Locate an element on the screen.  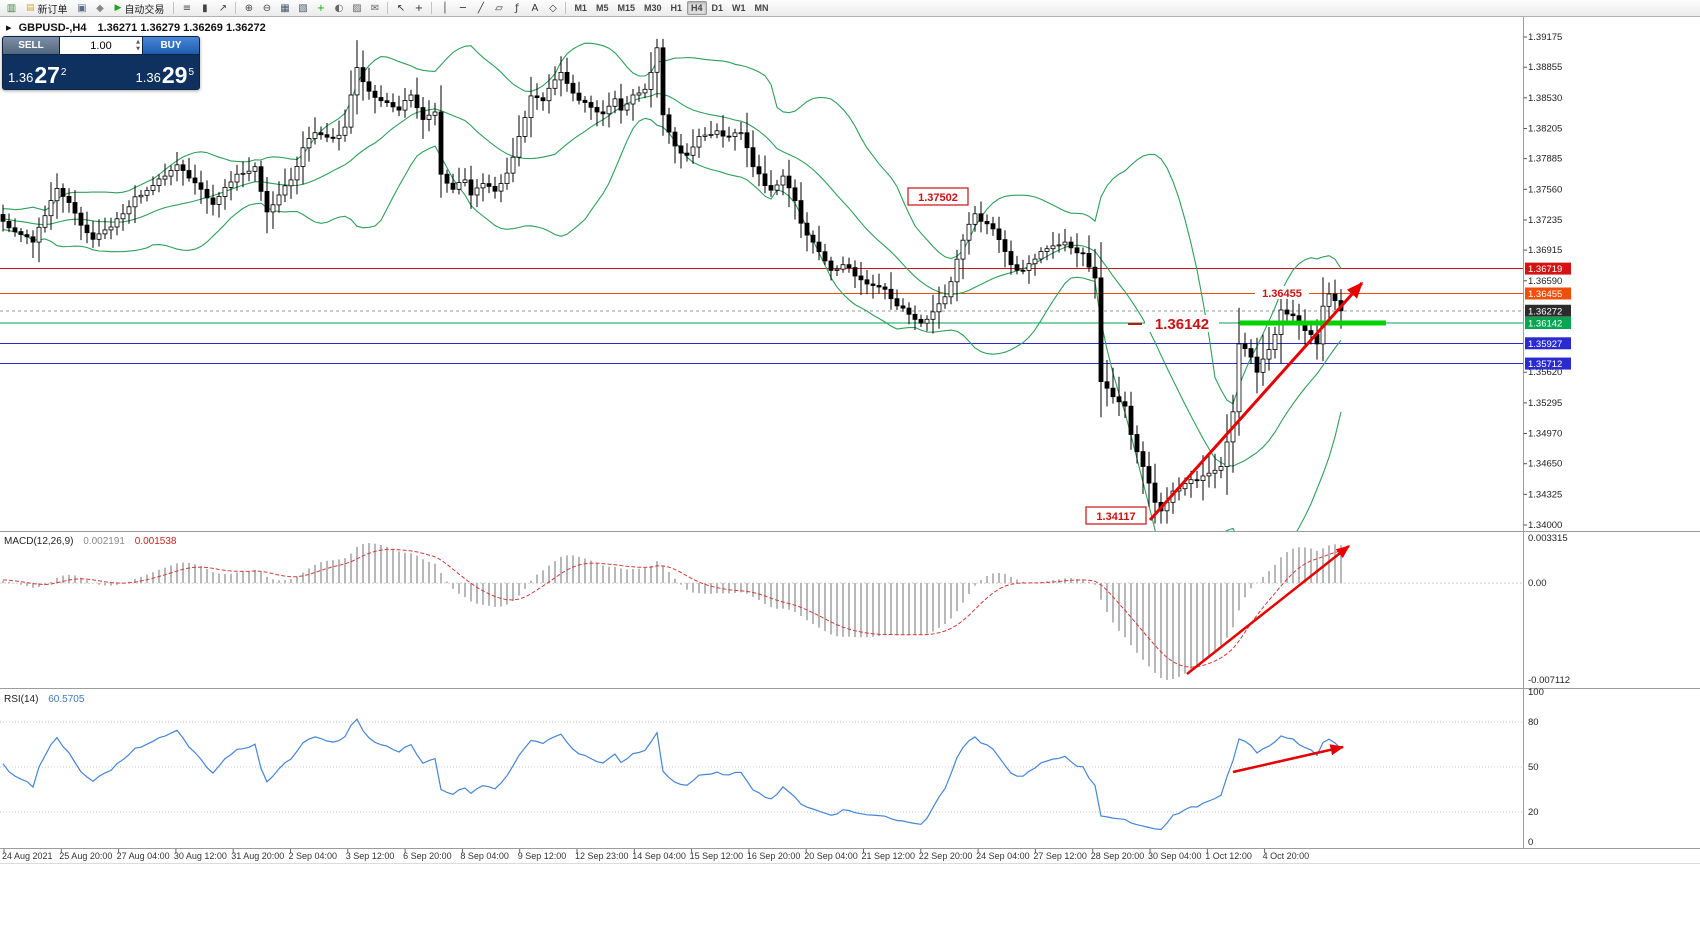
volume-spinner: ▲ ▼ is located at coordinates (138, 45).